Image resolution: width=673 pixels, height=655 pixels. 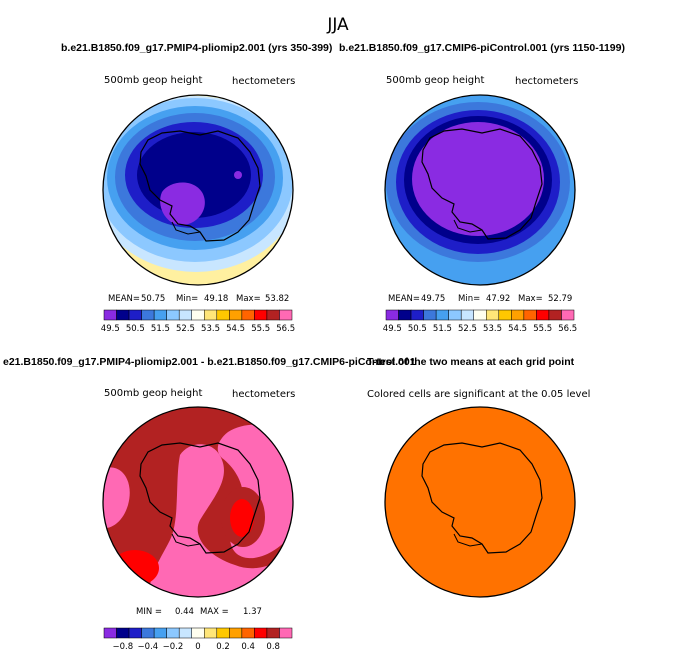 What do you see at coordinates (404, 299) in the screenshot?
I see `case2-mean-label: MEAN=` at bounding box center [404, 299].